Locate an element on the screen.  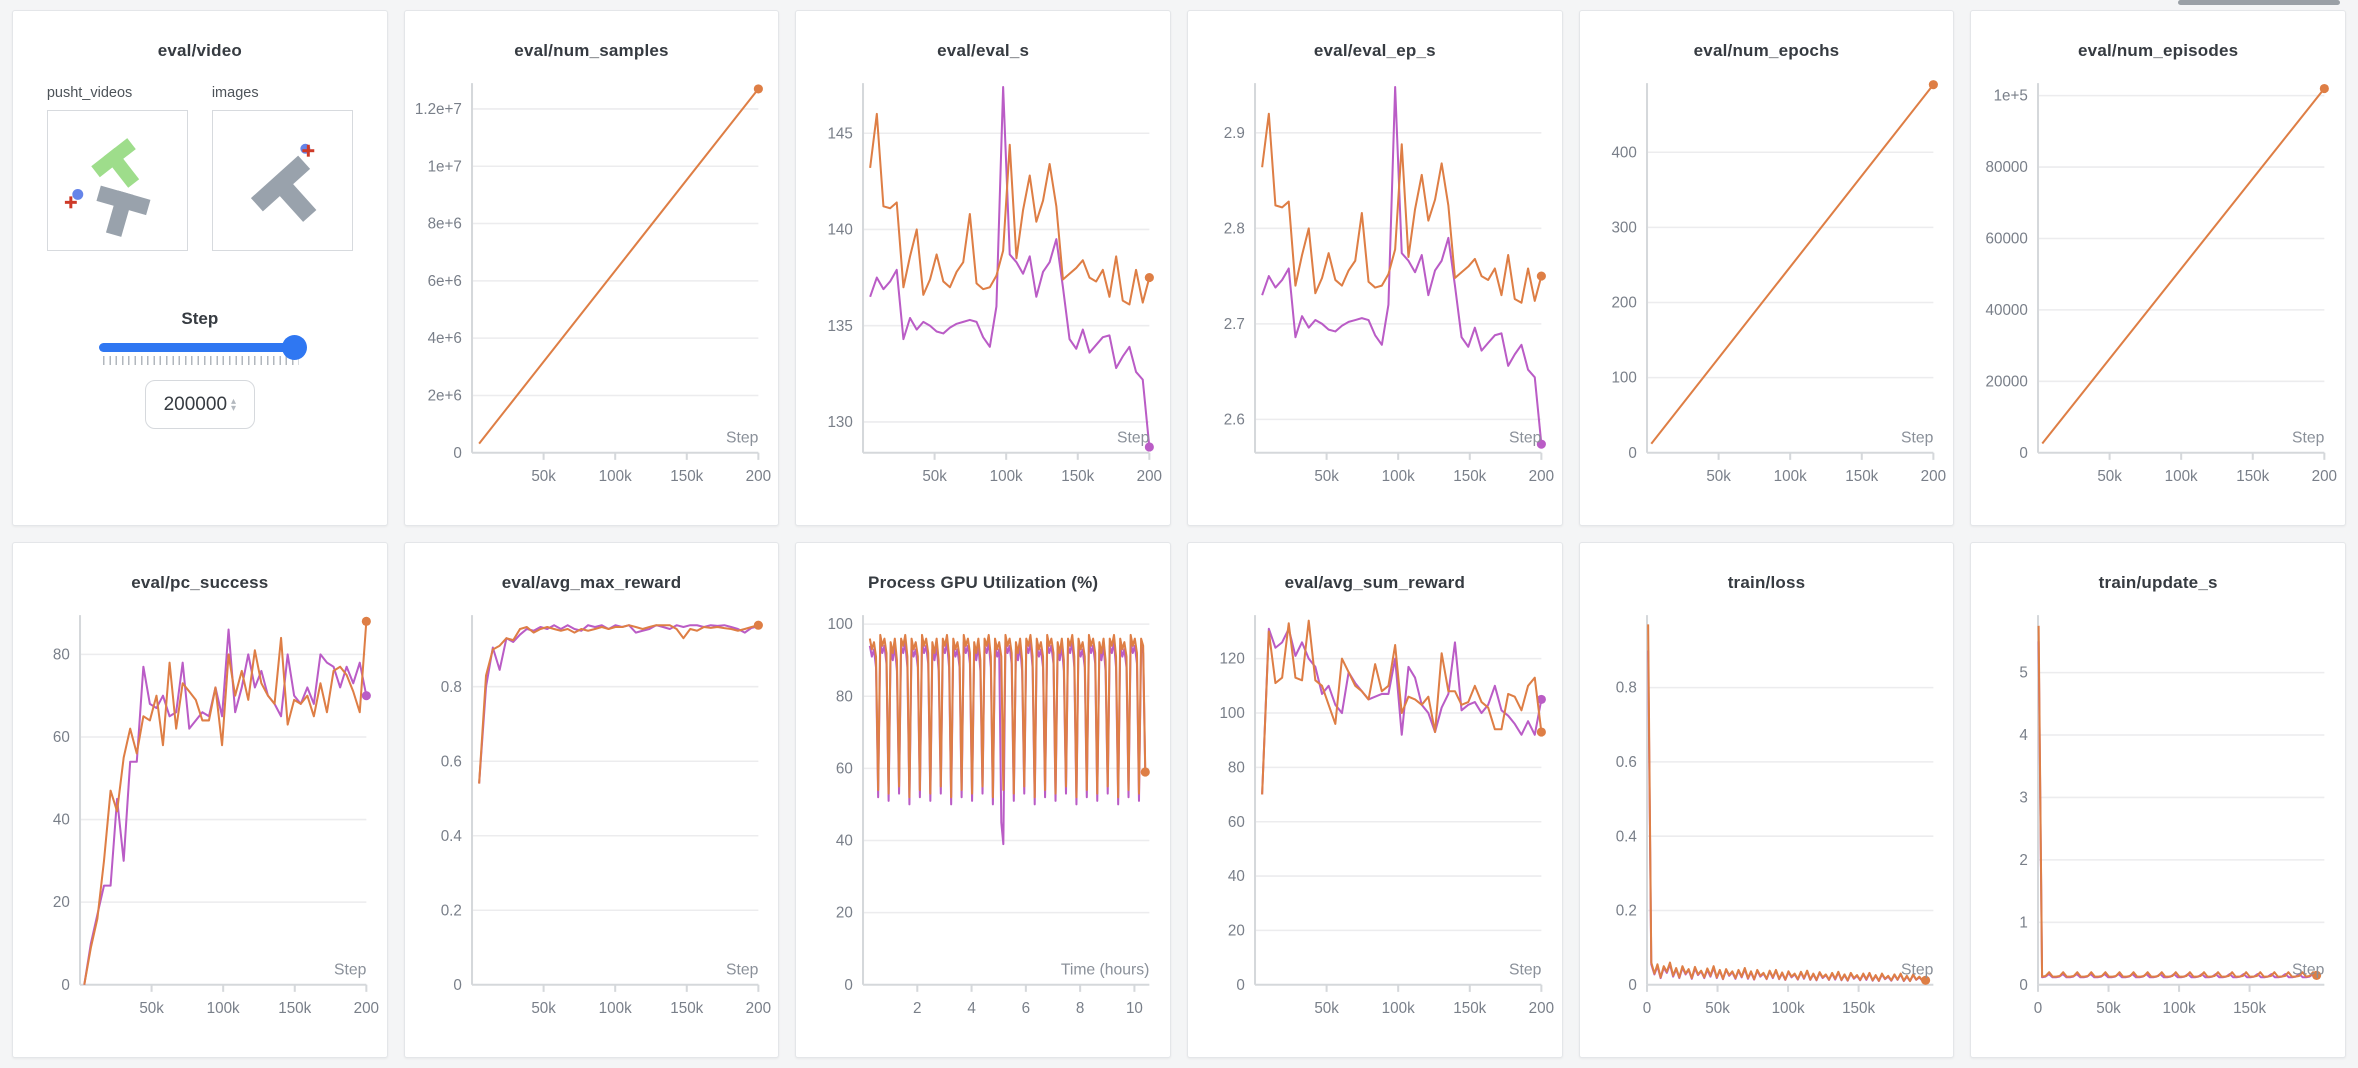
step-slider-track is located at coordinates (202, 347).